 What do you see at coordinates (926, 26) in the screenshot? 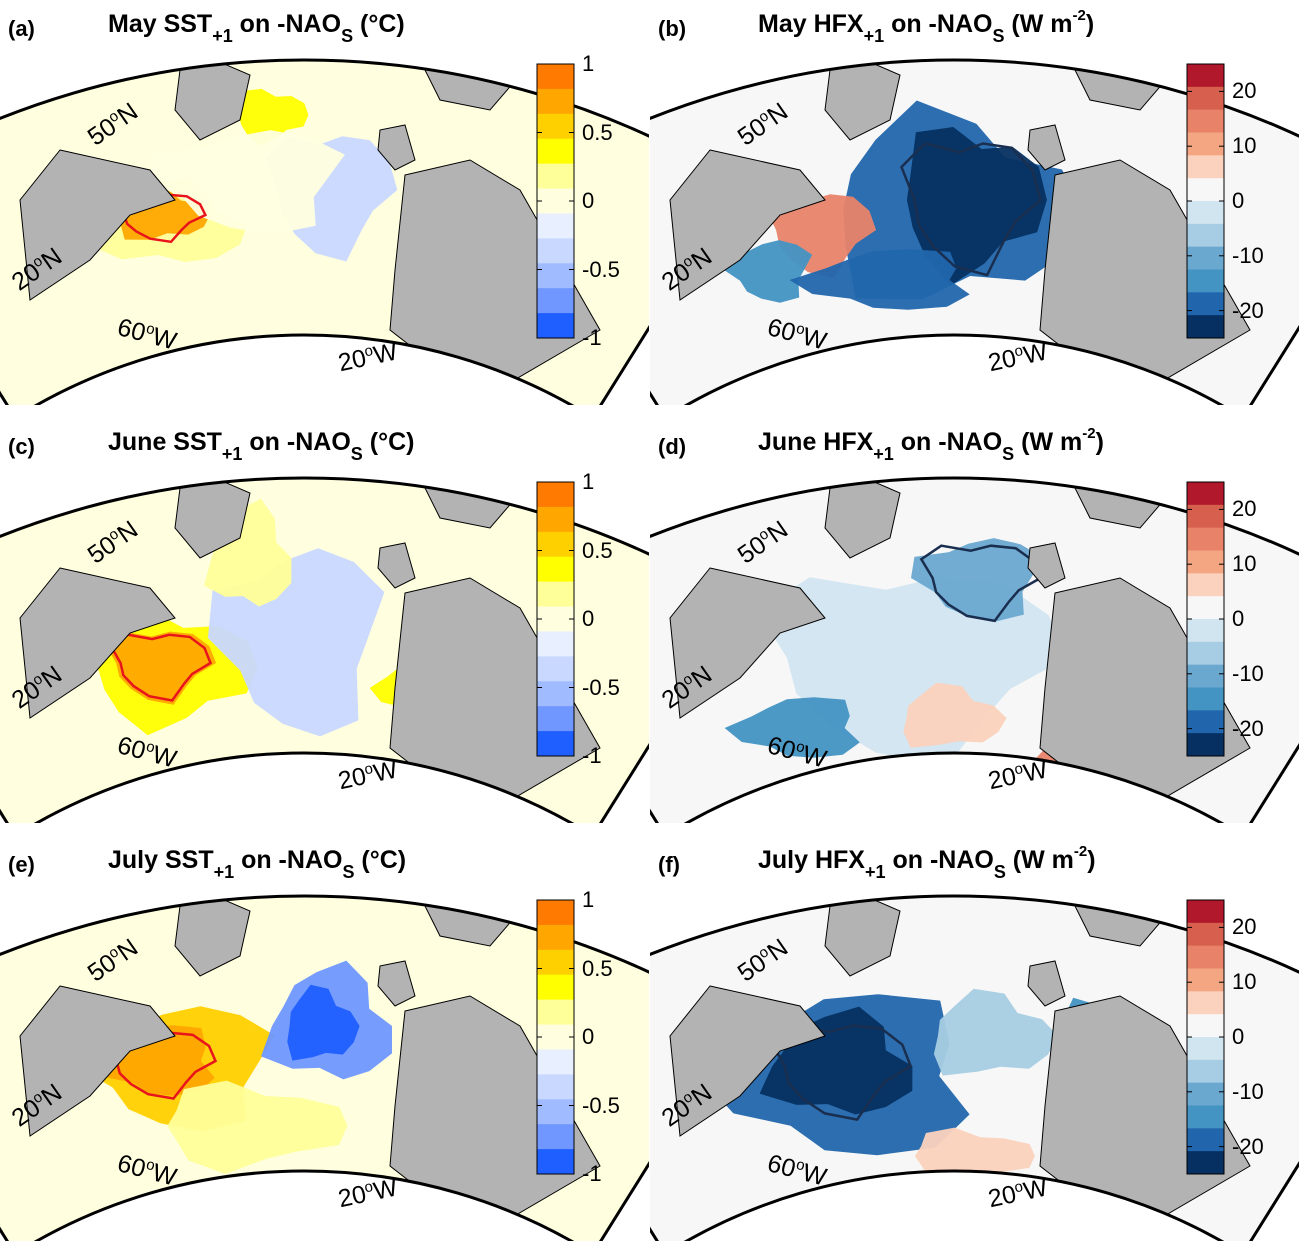
I see `title-text: May HFX+1 on -NAOS (W m-2)` at bounding box center [926, 26].